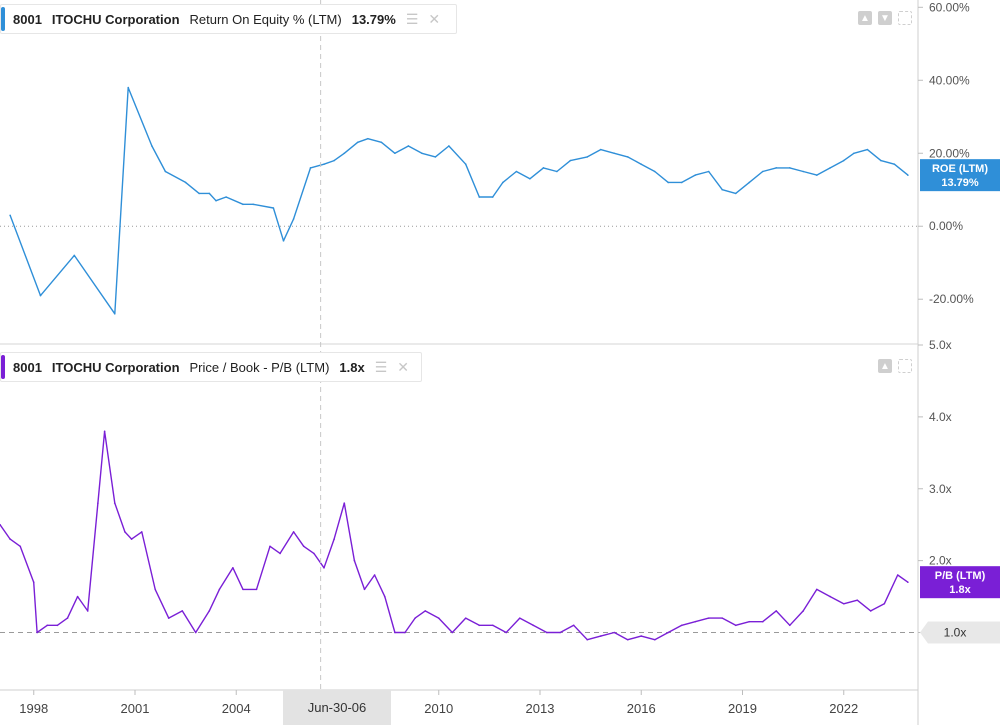 The height and width of the screenshot is (725, 1000). I want to click on pb-reference-badge-bg, so click(960, 632).